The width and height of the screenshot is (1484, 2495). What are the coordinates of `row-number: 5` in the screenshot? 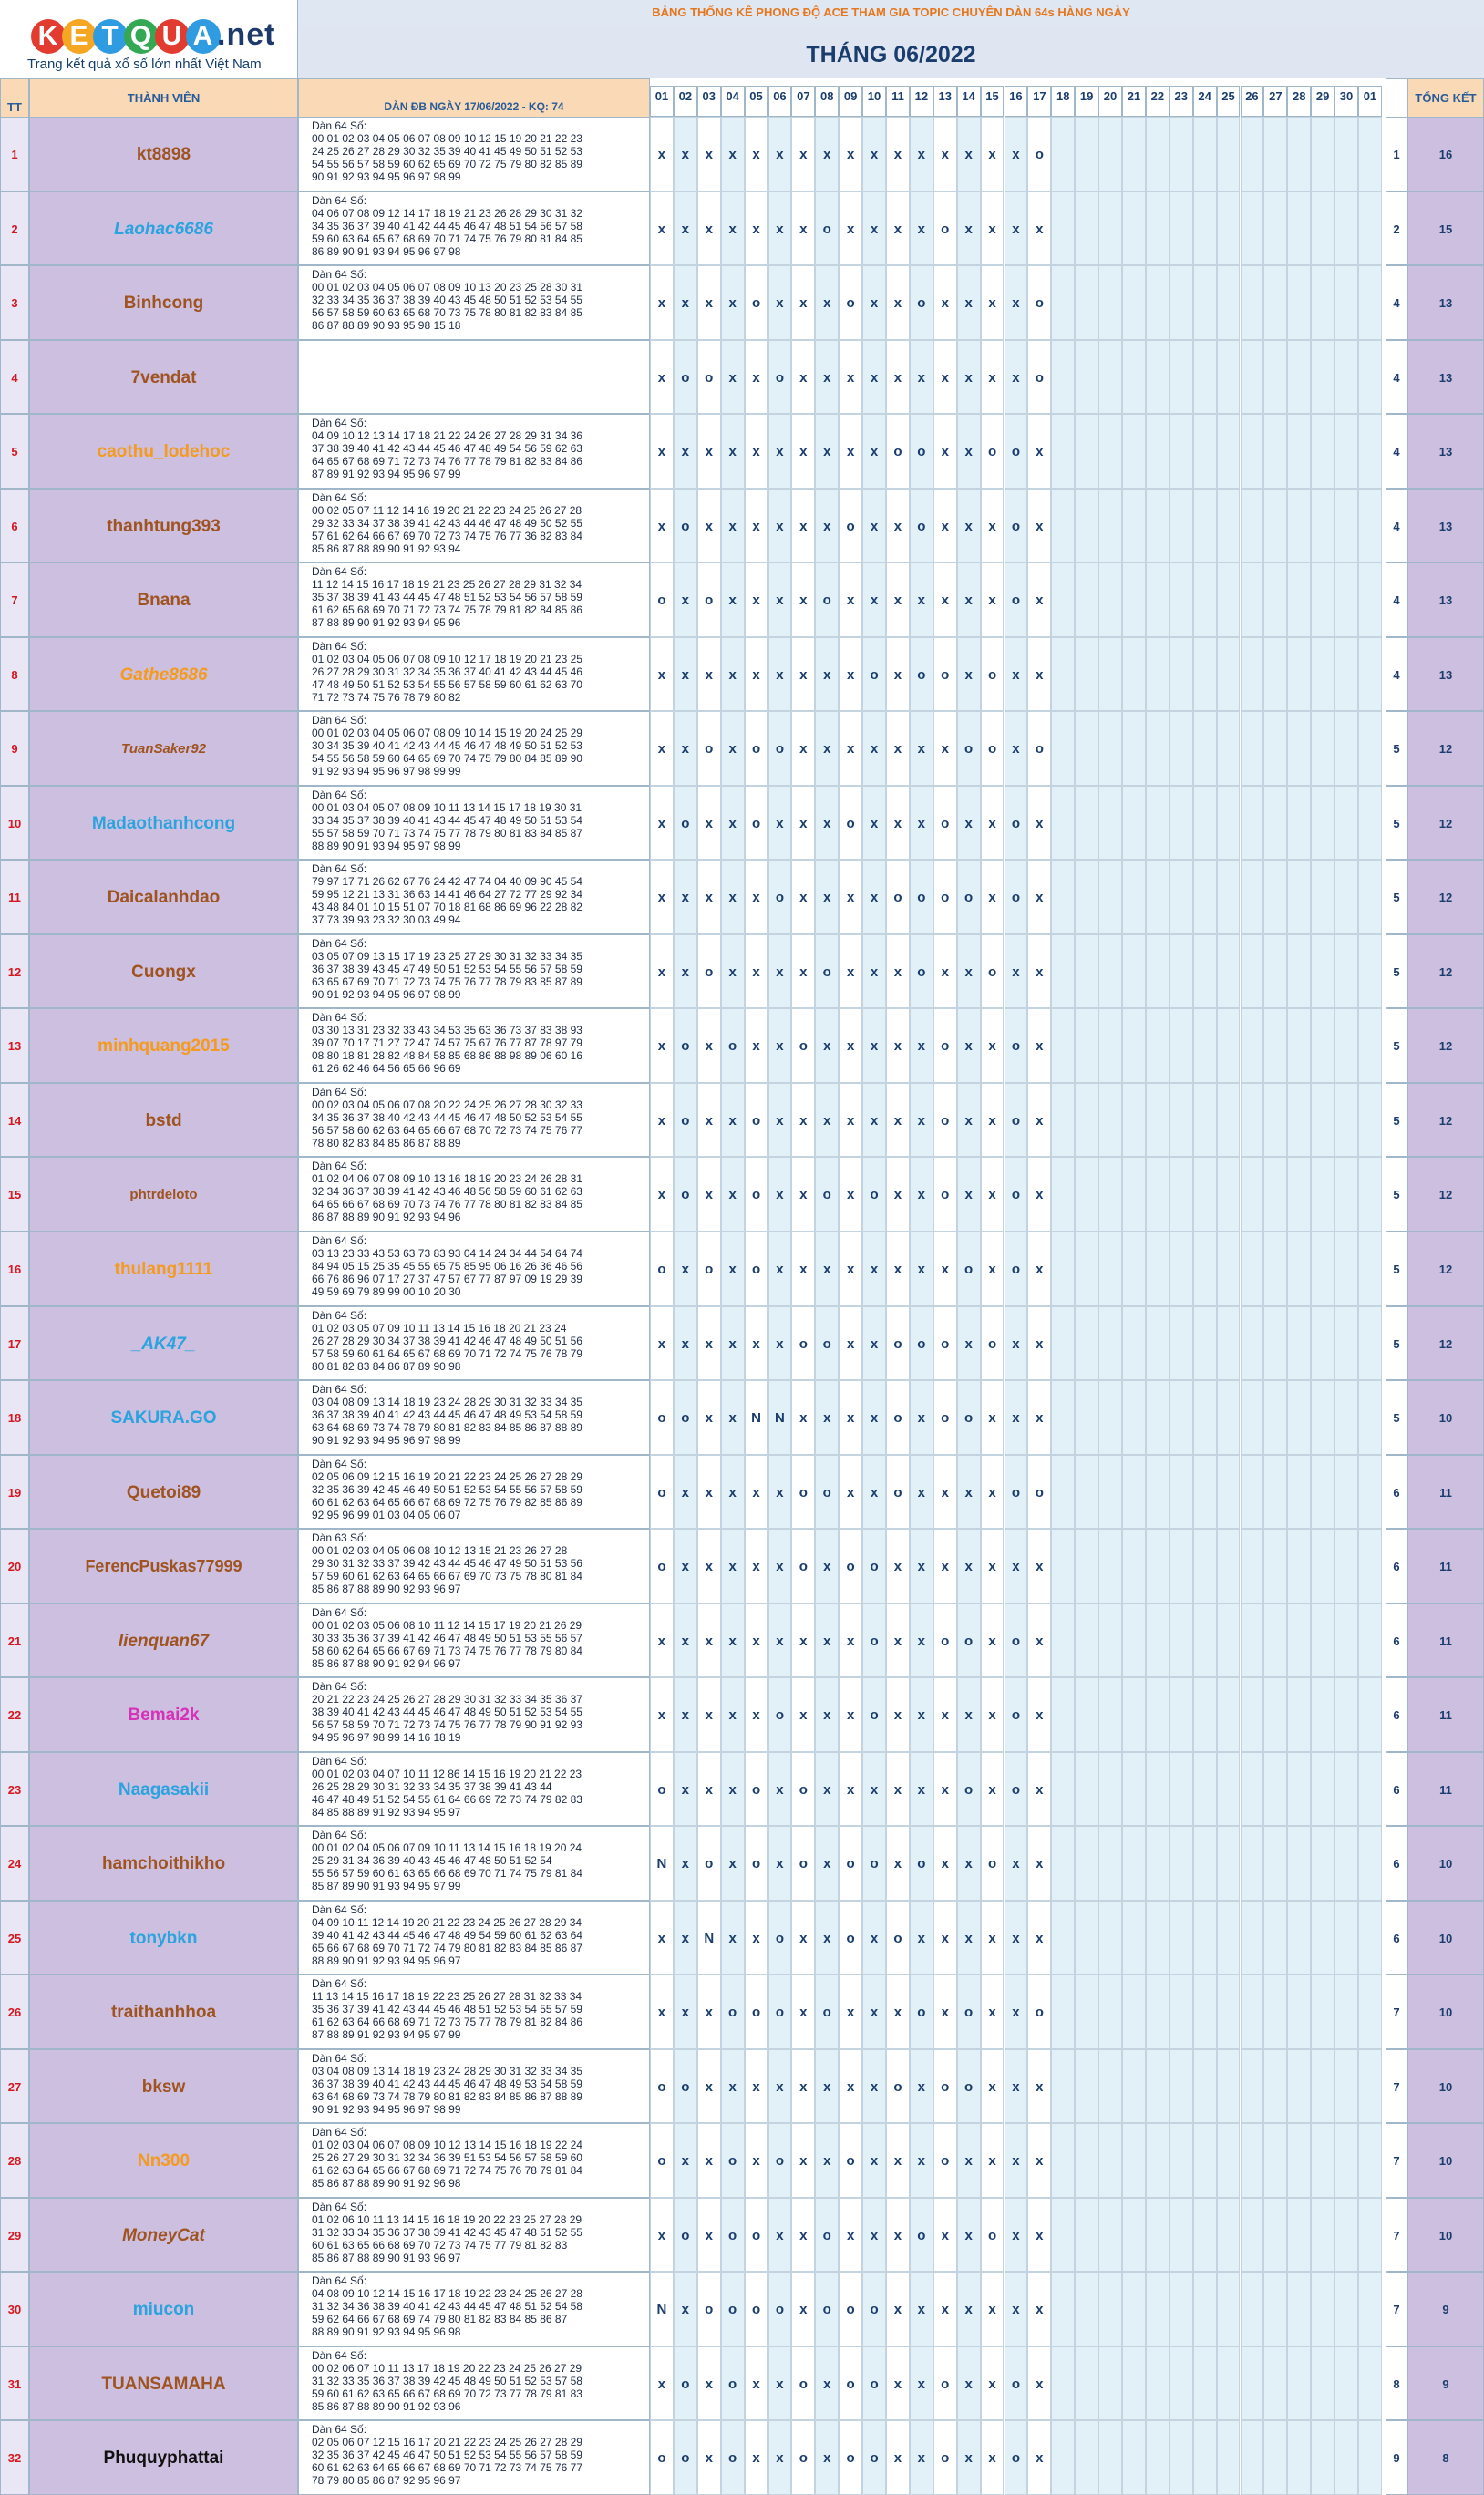 It's located at (14, 451).